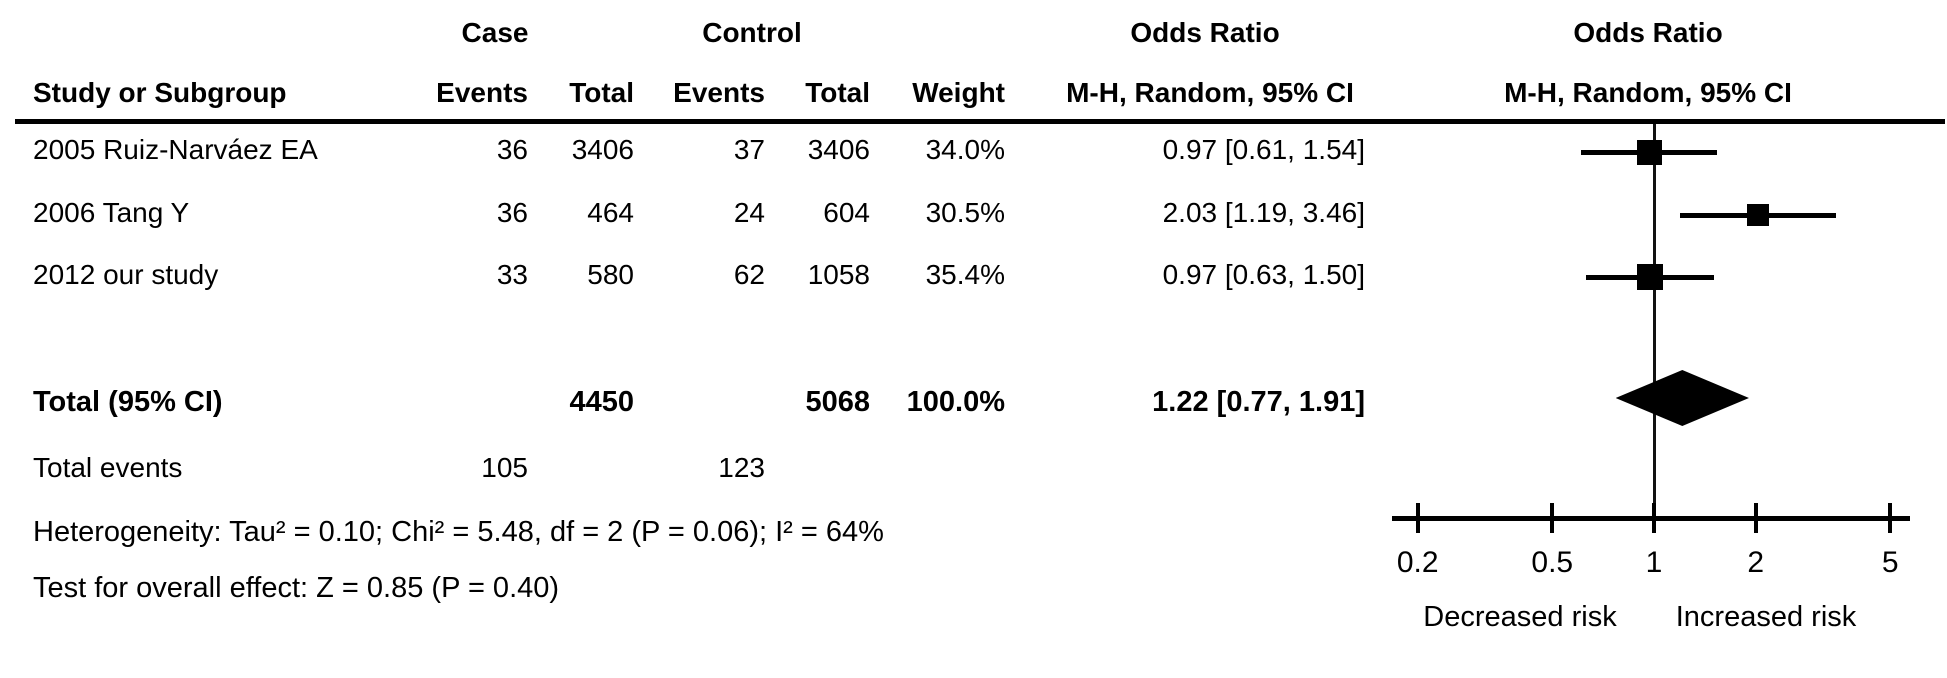 This screenshot has height=678, width=1947. What do you see at coordinates (1756, 562) in the screenshot?
I see `x-tick-label-2: 2` at bounding box center [1756, 562].